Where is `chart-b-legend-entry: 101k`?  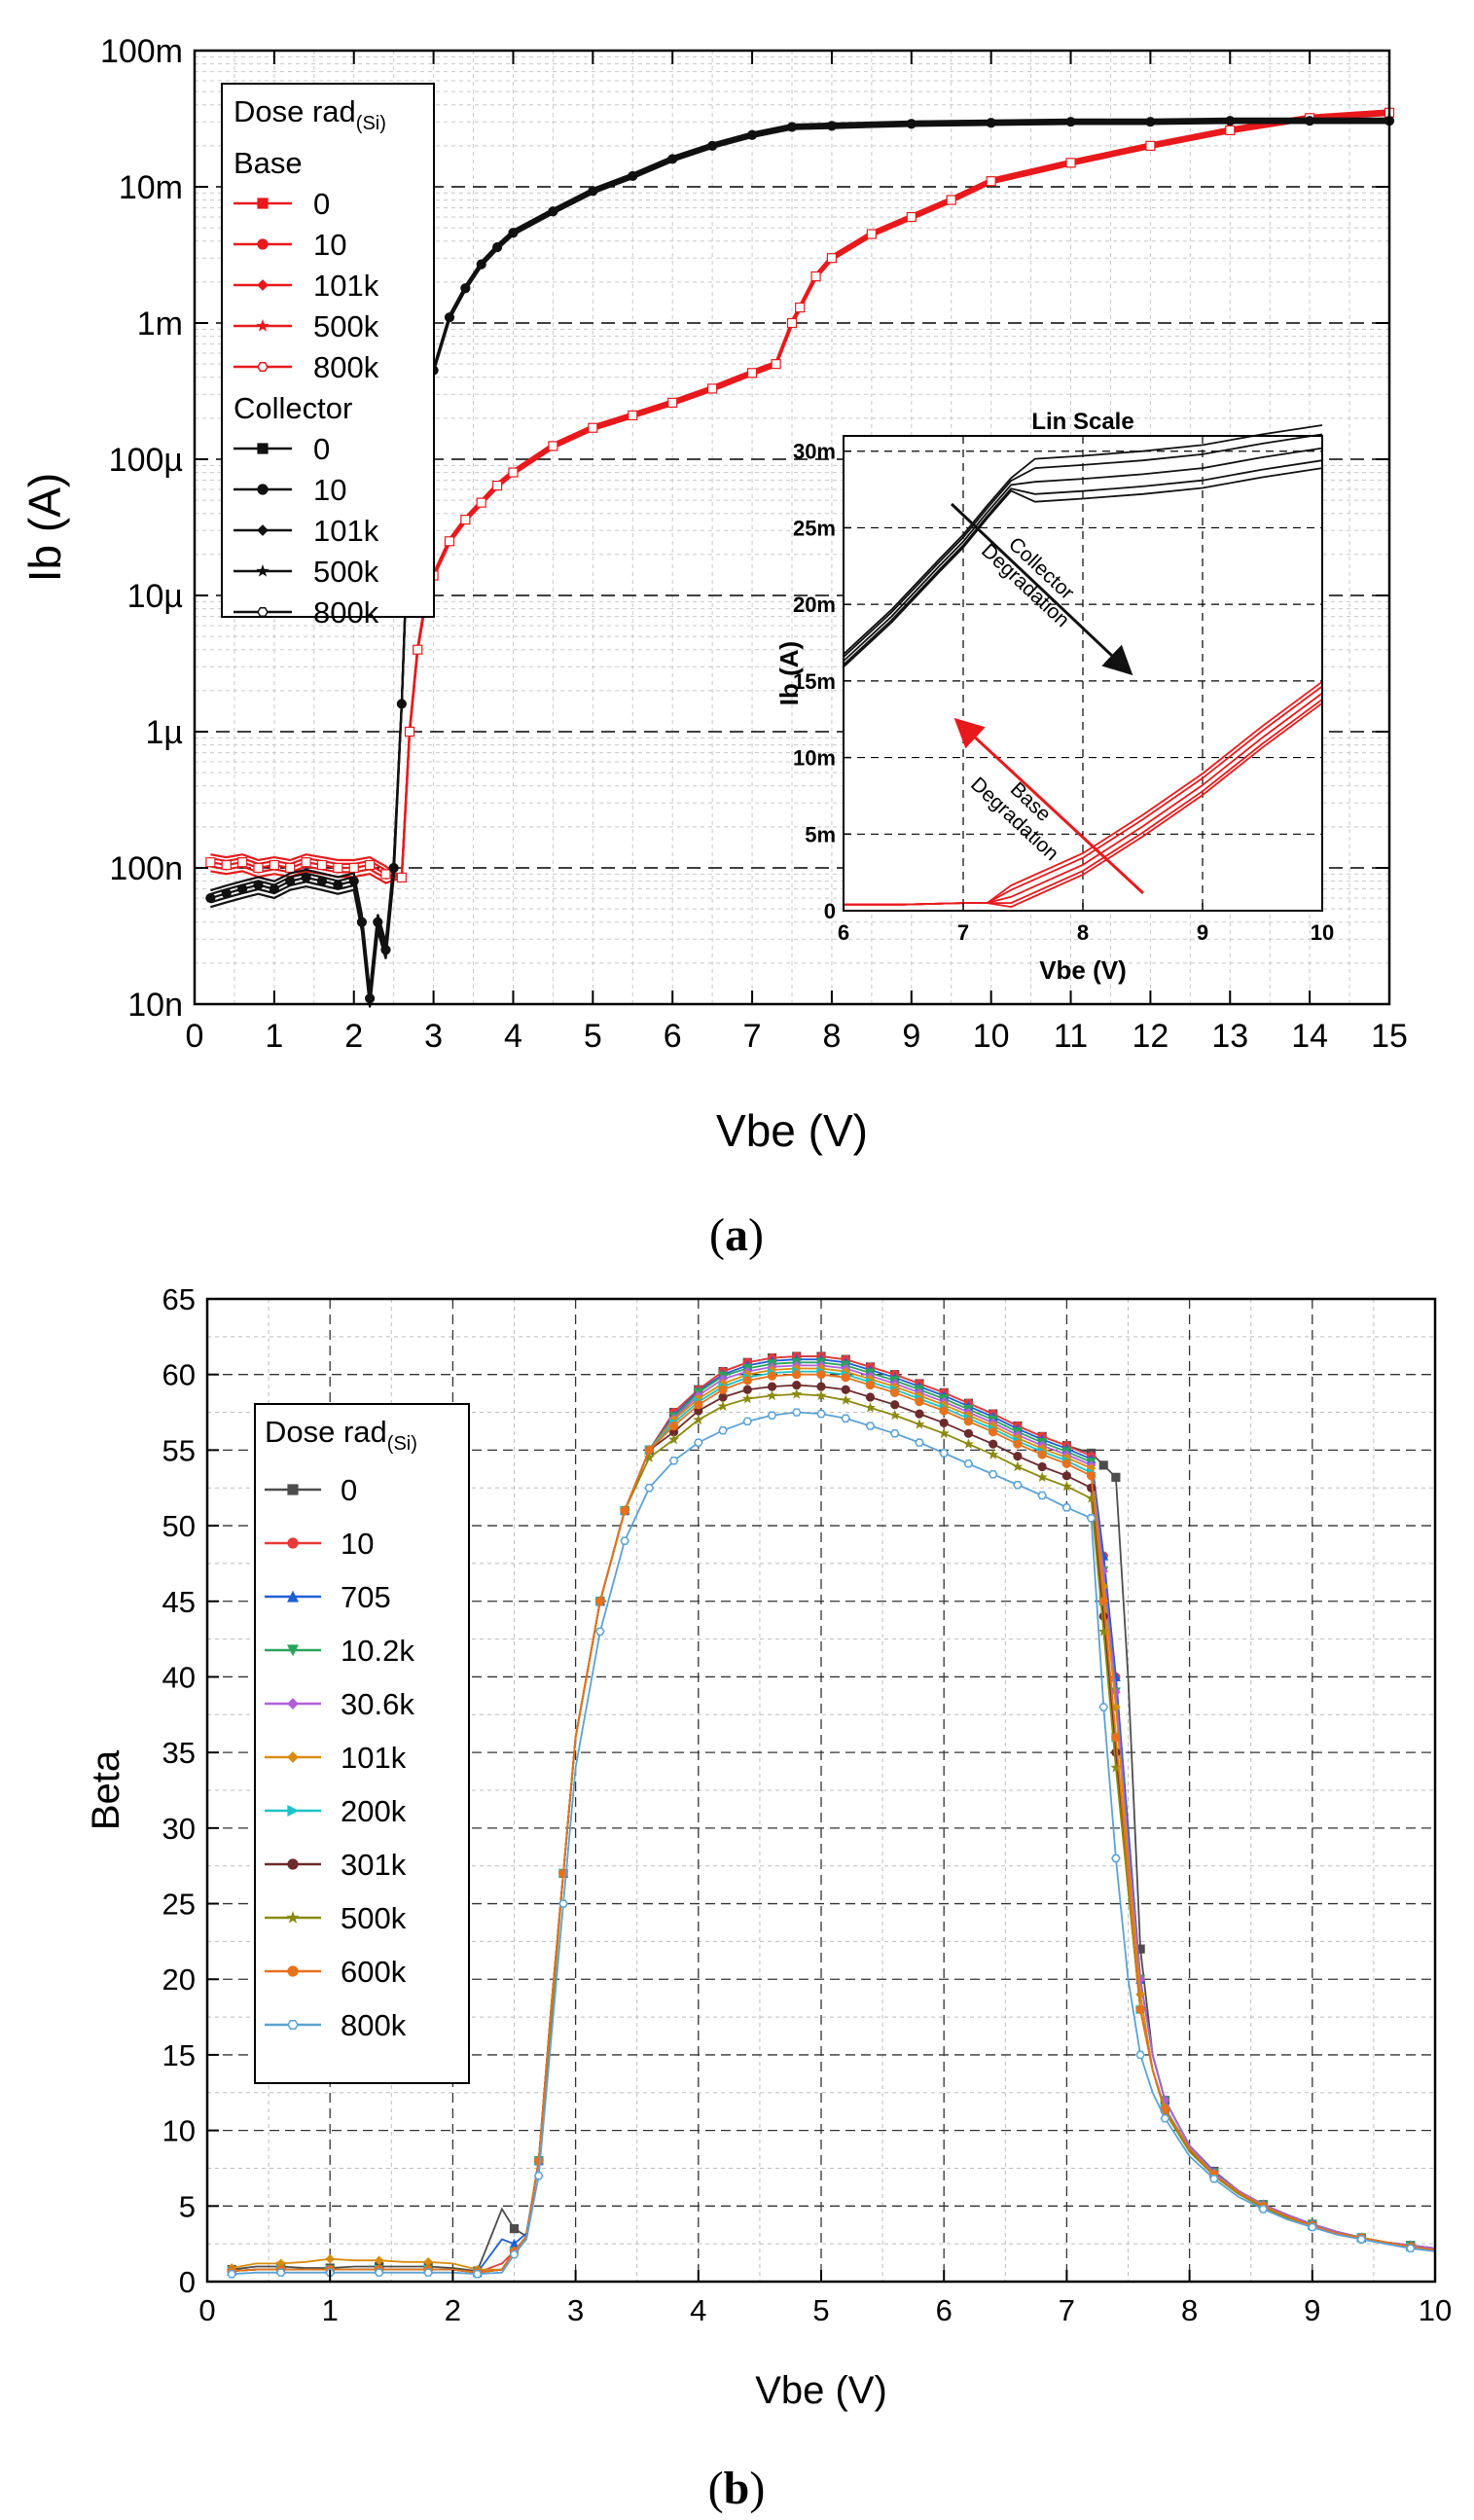
chart-b-legend-entry: 101k is located at coordinates (374, 1758).